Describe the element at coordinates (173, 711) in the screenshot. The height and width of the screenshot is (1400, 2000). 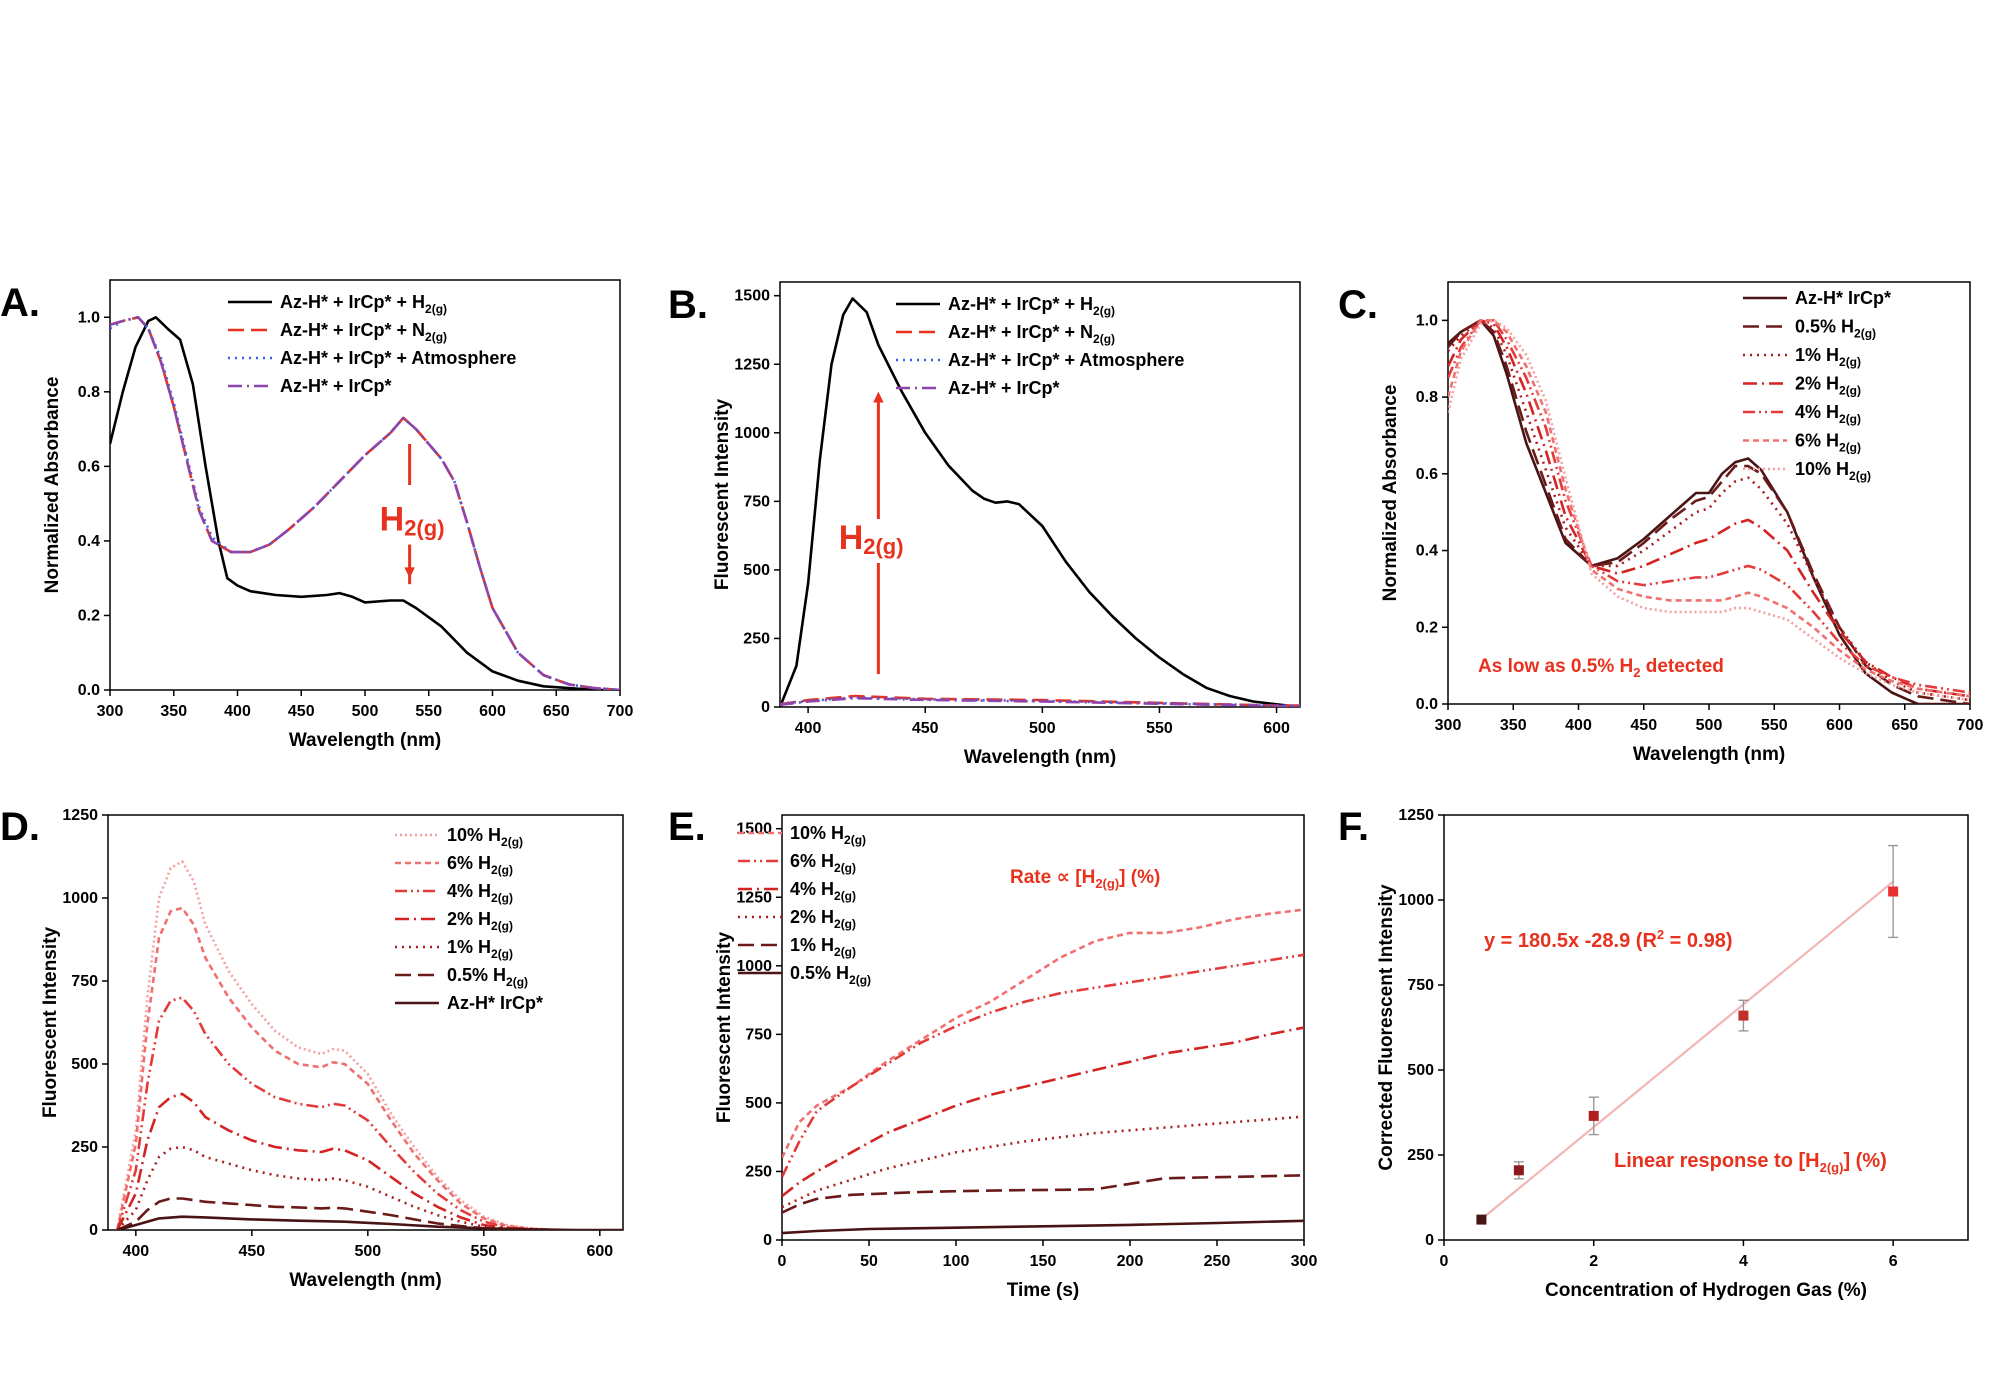
I see `x-tick-label: 350` at that location.